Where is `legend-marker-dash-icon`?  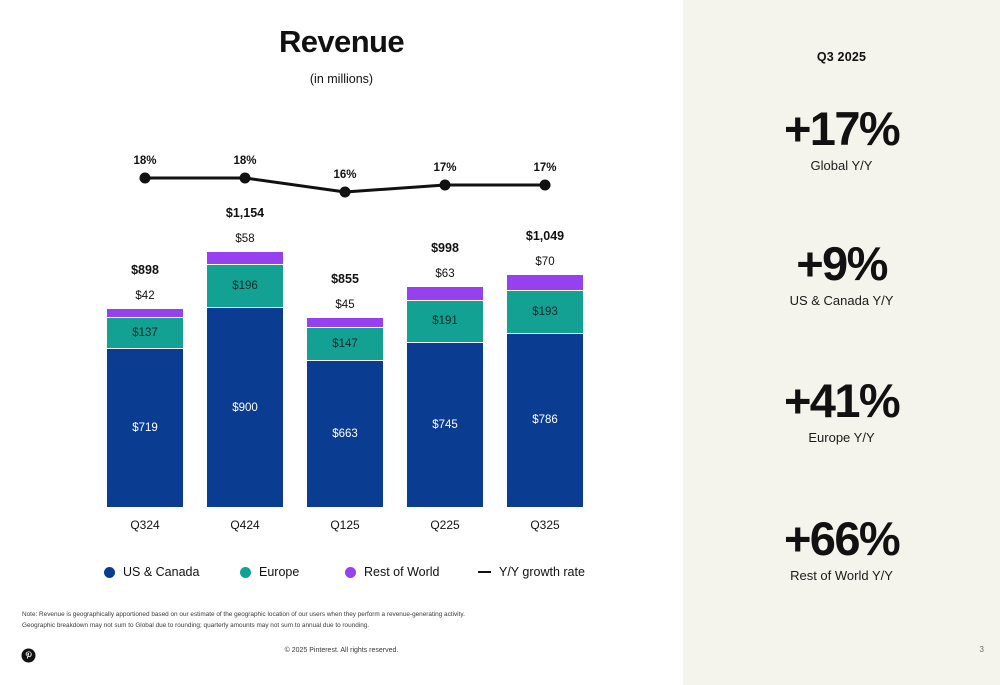 legend-marker-dash-icon is located at coordinates (484, 572).